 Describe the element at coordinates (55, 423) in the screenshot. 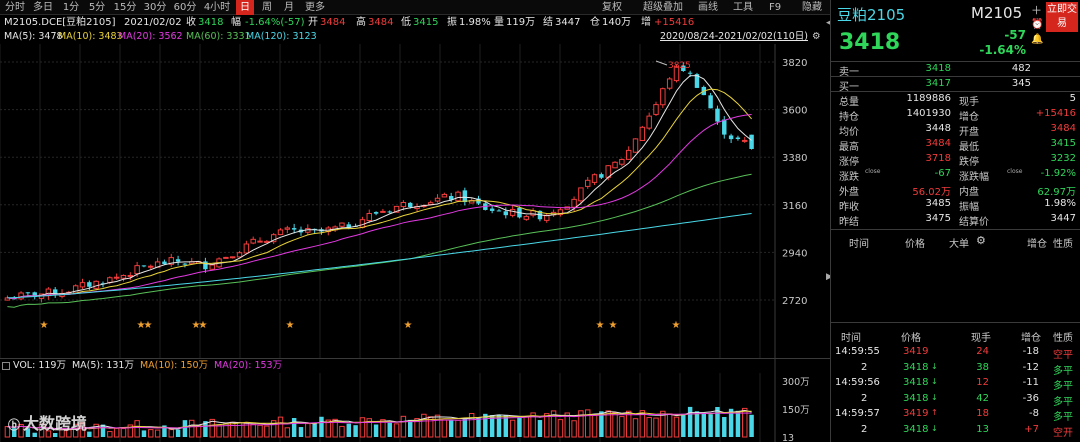

I see `watermark-text: 大数跨境` at that location.